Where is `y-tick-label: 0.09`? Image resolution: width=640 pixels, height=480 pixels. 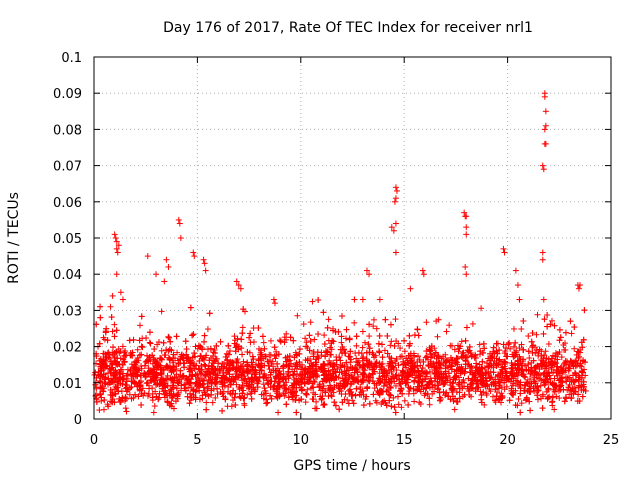 y-tick-label: 0.09 is located at coordinates (67, 94).